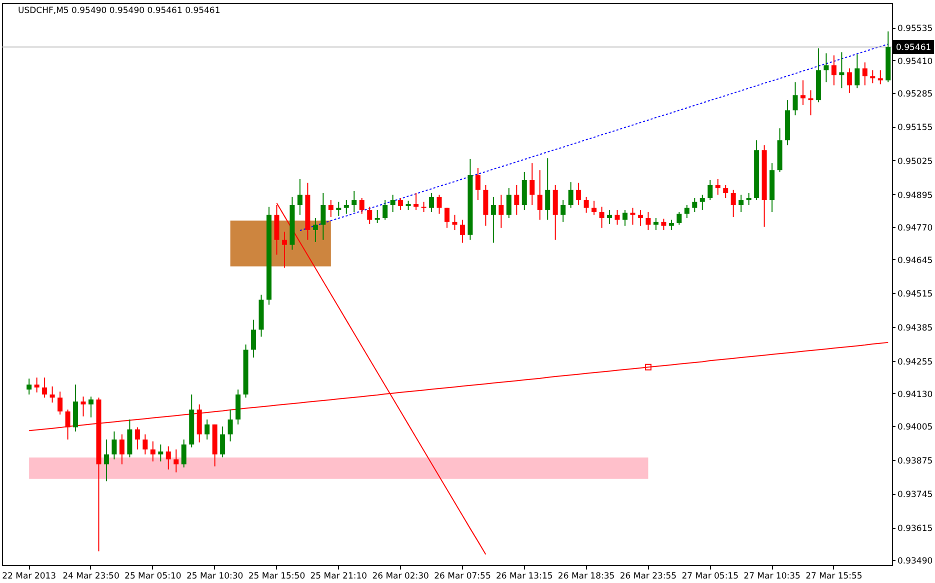  Describe the element at coordinates (772, 577) in the screenshot. I see `x-tick-label: 27 Mar 10:35` at that location.